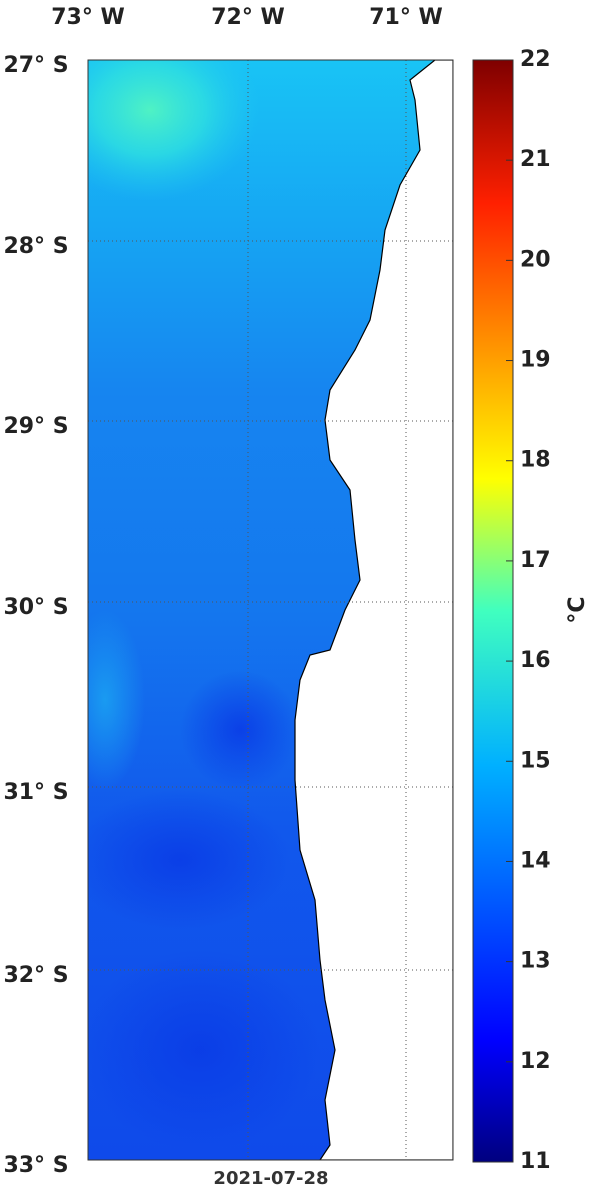 The image size is (593, 1188). What do you see at coordinates (35, 246) in the screenshot?
I see `latitude-label: 28° S` at bounding box center [35, 246].